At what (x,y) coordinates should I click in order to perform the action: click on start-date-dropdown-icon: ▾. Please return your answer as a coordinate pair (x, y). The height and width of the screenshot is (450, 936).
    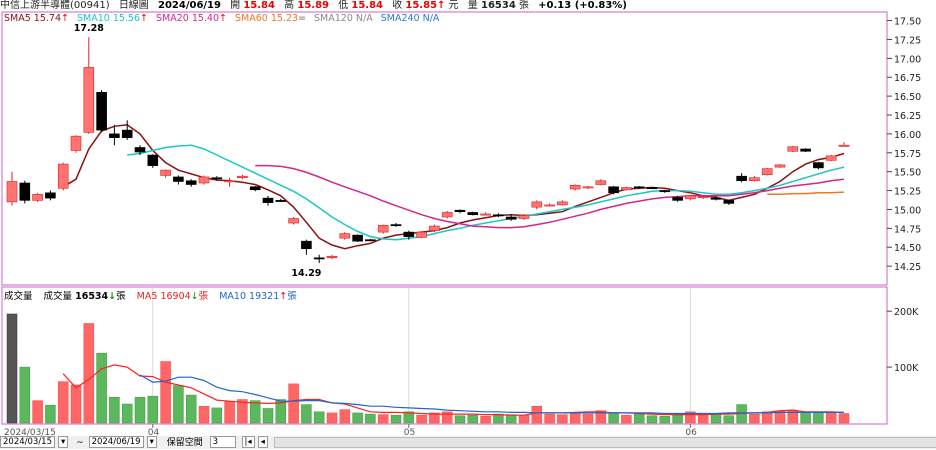
    Looking at the image, I should click on (63, 442).